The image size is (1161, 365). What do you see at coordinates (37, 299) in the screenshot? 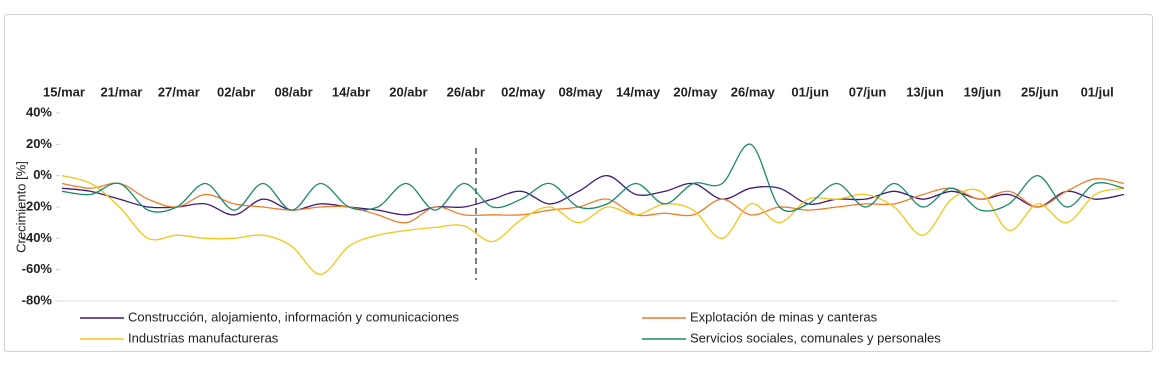
I see `y-tick-label: -80%` at bounding box center [37, 299].